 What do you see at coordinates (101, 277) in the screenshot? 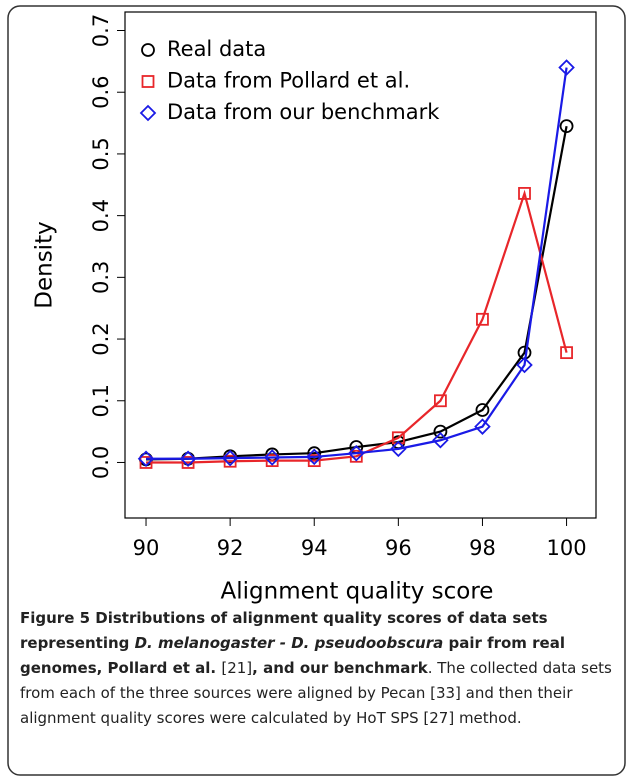
I see `y-tick-label: 0.3` at bounding box center [101, 277].